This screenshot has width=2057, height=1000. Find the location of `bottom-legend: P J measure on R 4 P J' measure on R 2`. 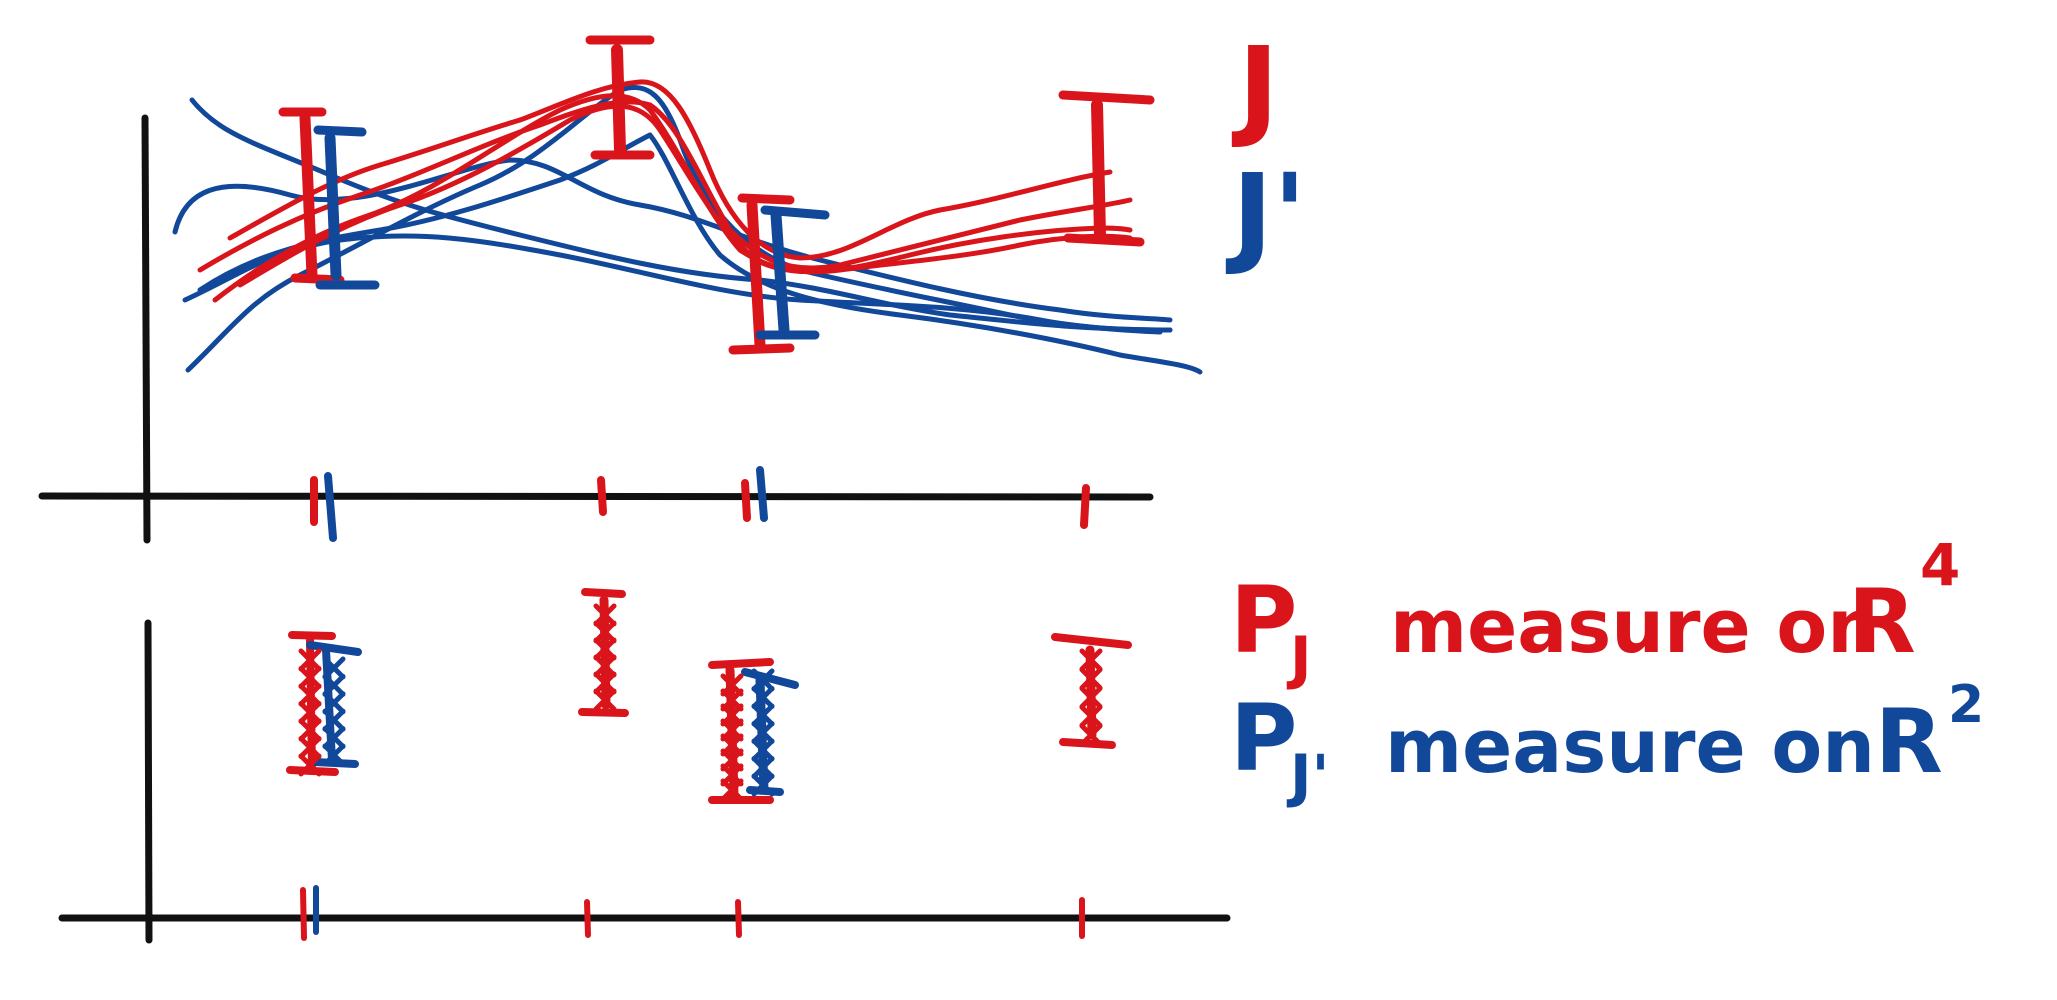

bottom-legend: P J measure on R 4 P J' measure on R 2 is located at coordinates (1607, 670).